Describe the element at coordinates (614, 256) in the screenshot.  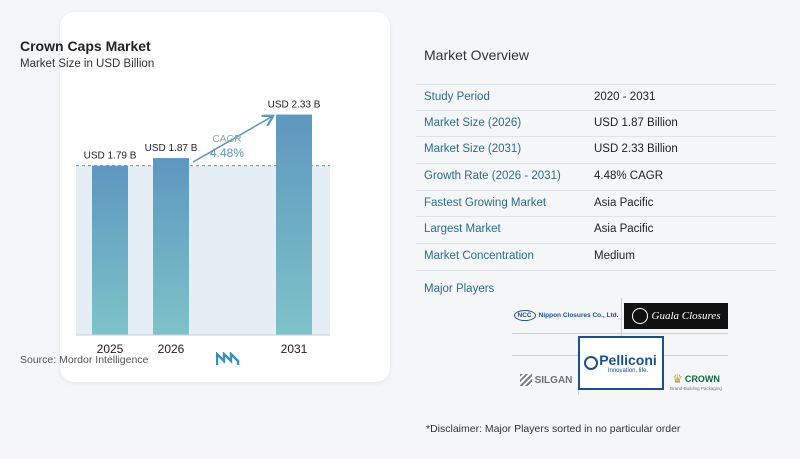
I see `row-value: Medium` at that location.